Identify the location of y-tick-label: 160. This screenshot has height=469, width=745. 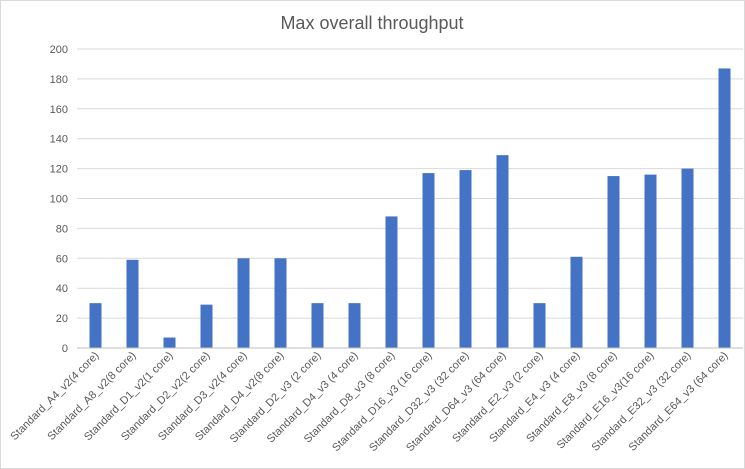
(59, 110).